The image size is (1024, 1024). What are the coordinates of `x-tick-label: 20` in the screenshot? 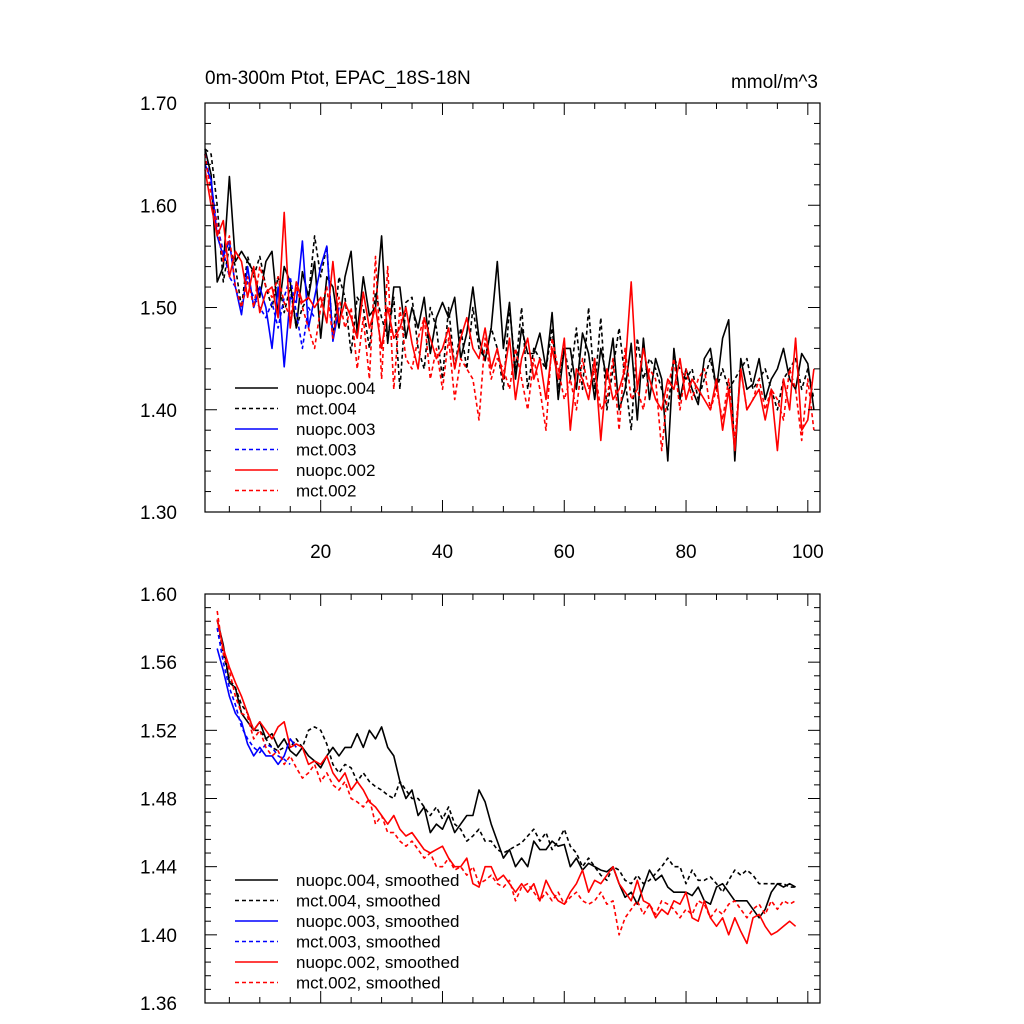 It's located at (320, 552).